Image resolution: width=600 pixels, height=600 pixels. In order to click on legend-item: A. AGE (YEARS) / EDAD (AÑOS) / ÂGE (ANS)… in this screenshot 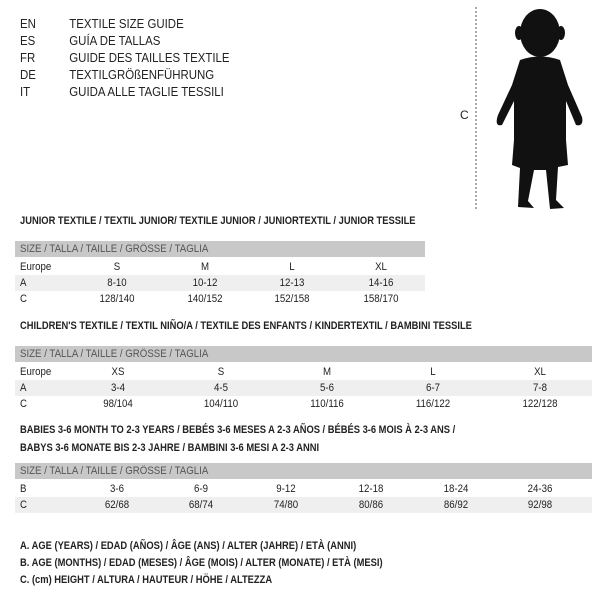, I will do `click(188, 546)`.